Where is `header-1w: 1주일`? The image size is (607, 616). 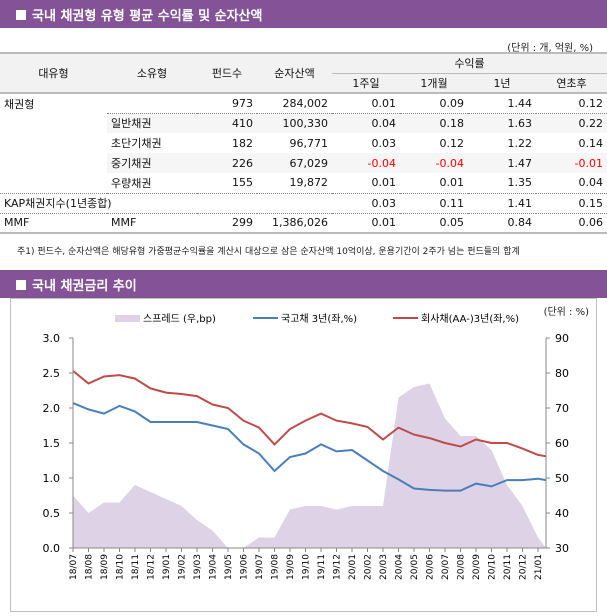
header-1w: 1주일 is located at coordinates (366, 83).